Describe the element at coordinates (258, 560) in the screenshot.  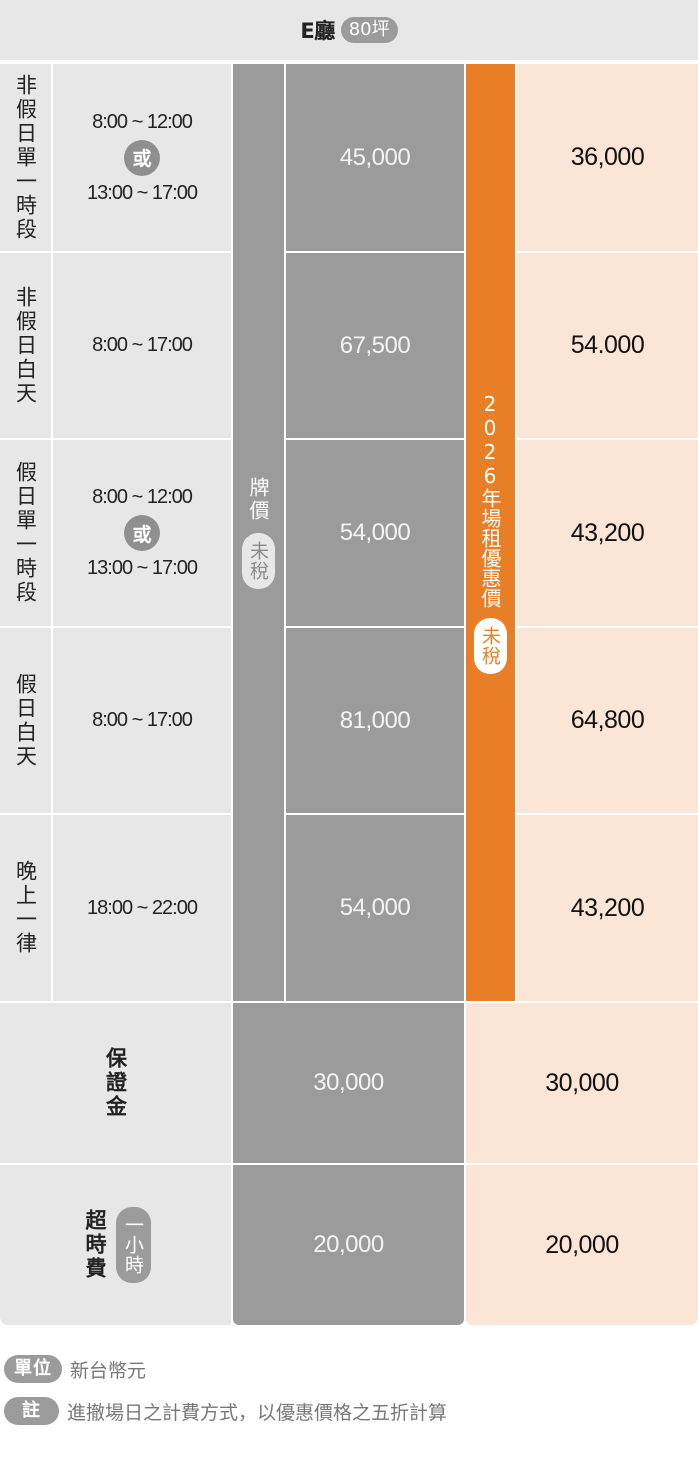
I see `list-price-tax-badge: 未稅` at that location.